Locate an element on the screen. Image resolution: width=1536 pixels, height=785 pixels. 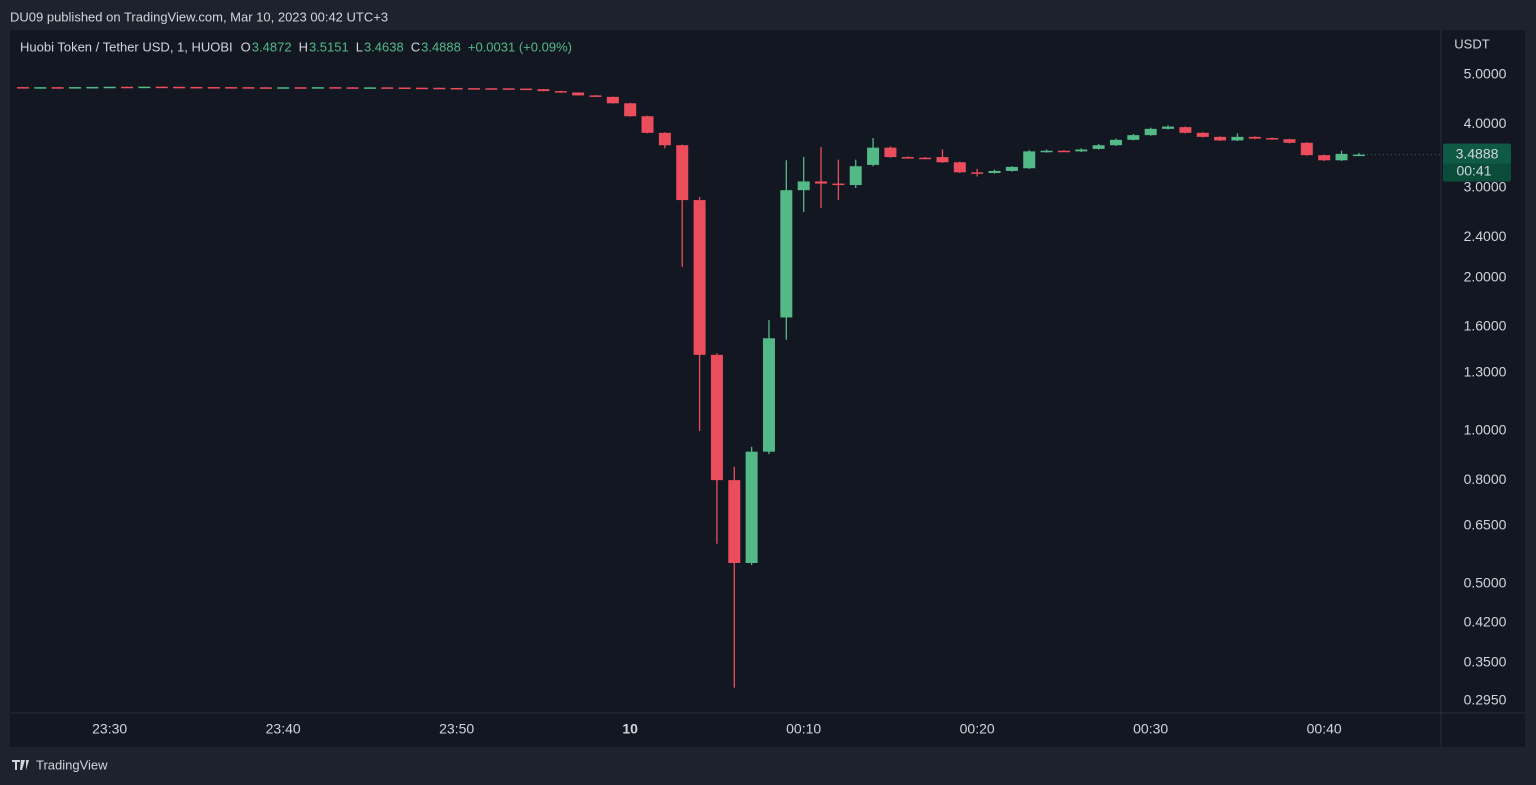
price-tag-top is located at coordinates (1477, 153).